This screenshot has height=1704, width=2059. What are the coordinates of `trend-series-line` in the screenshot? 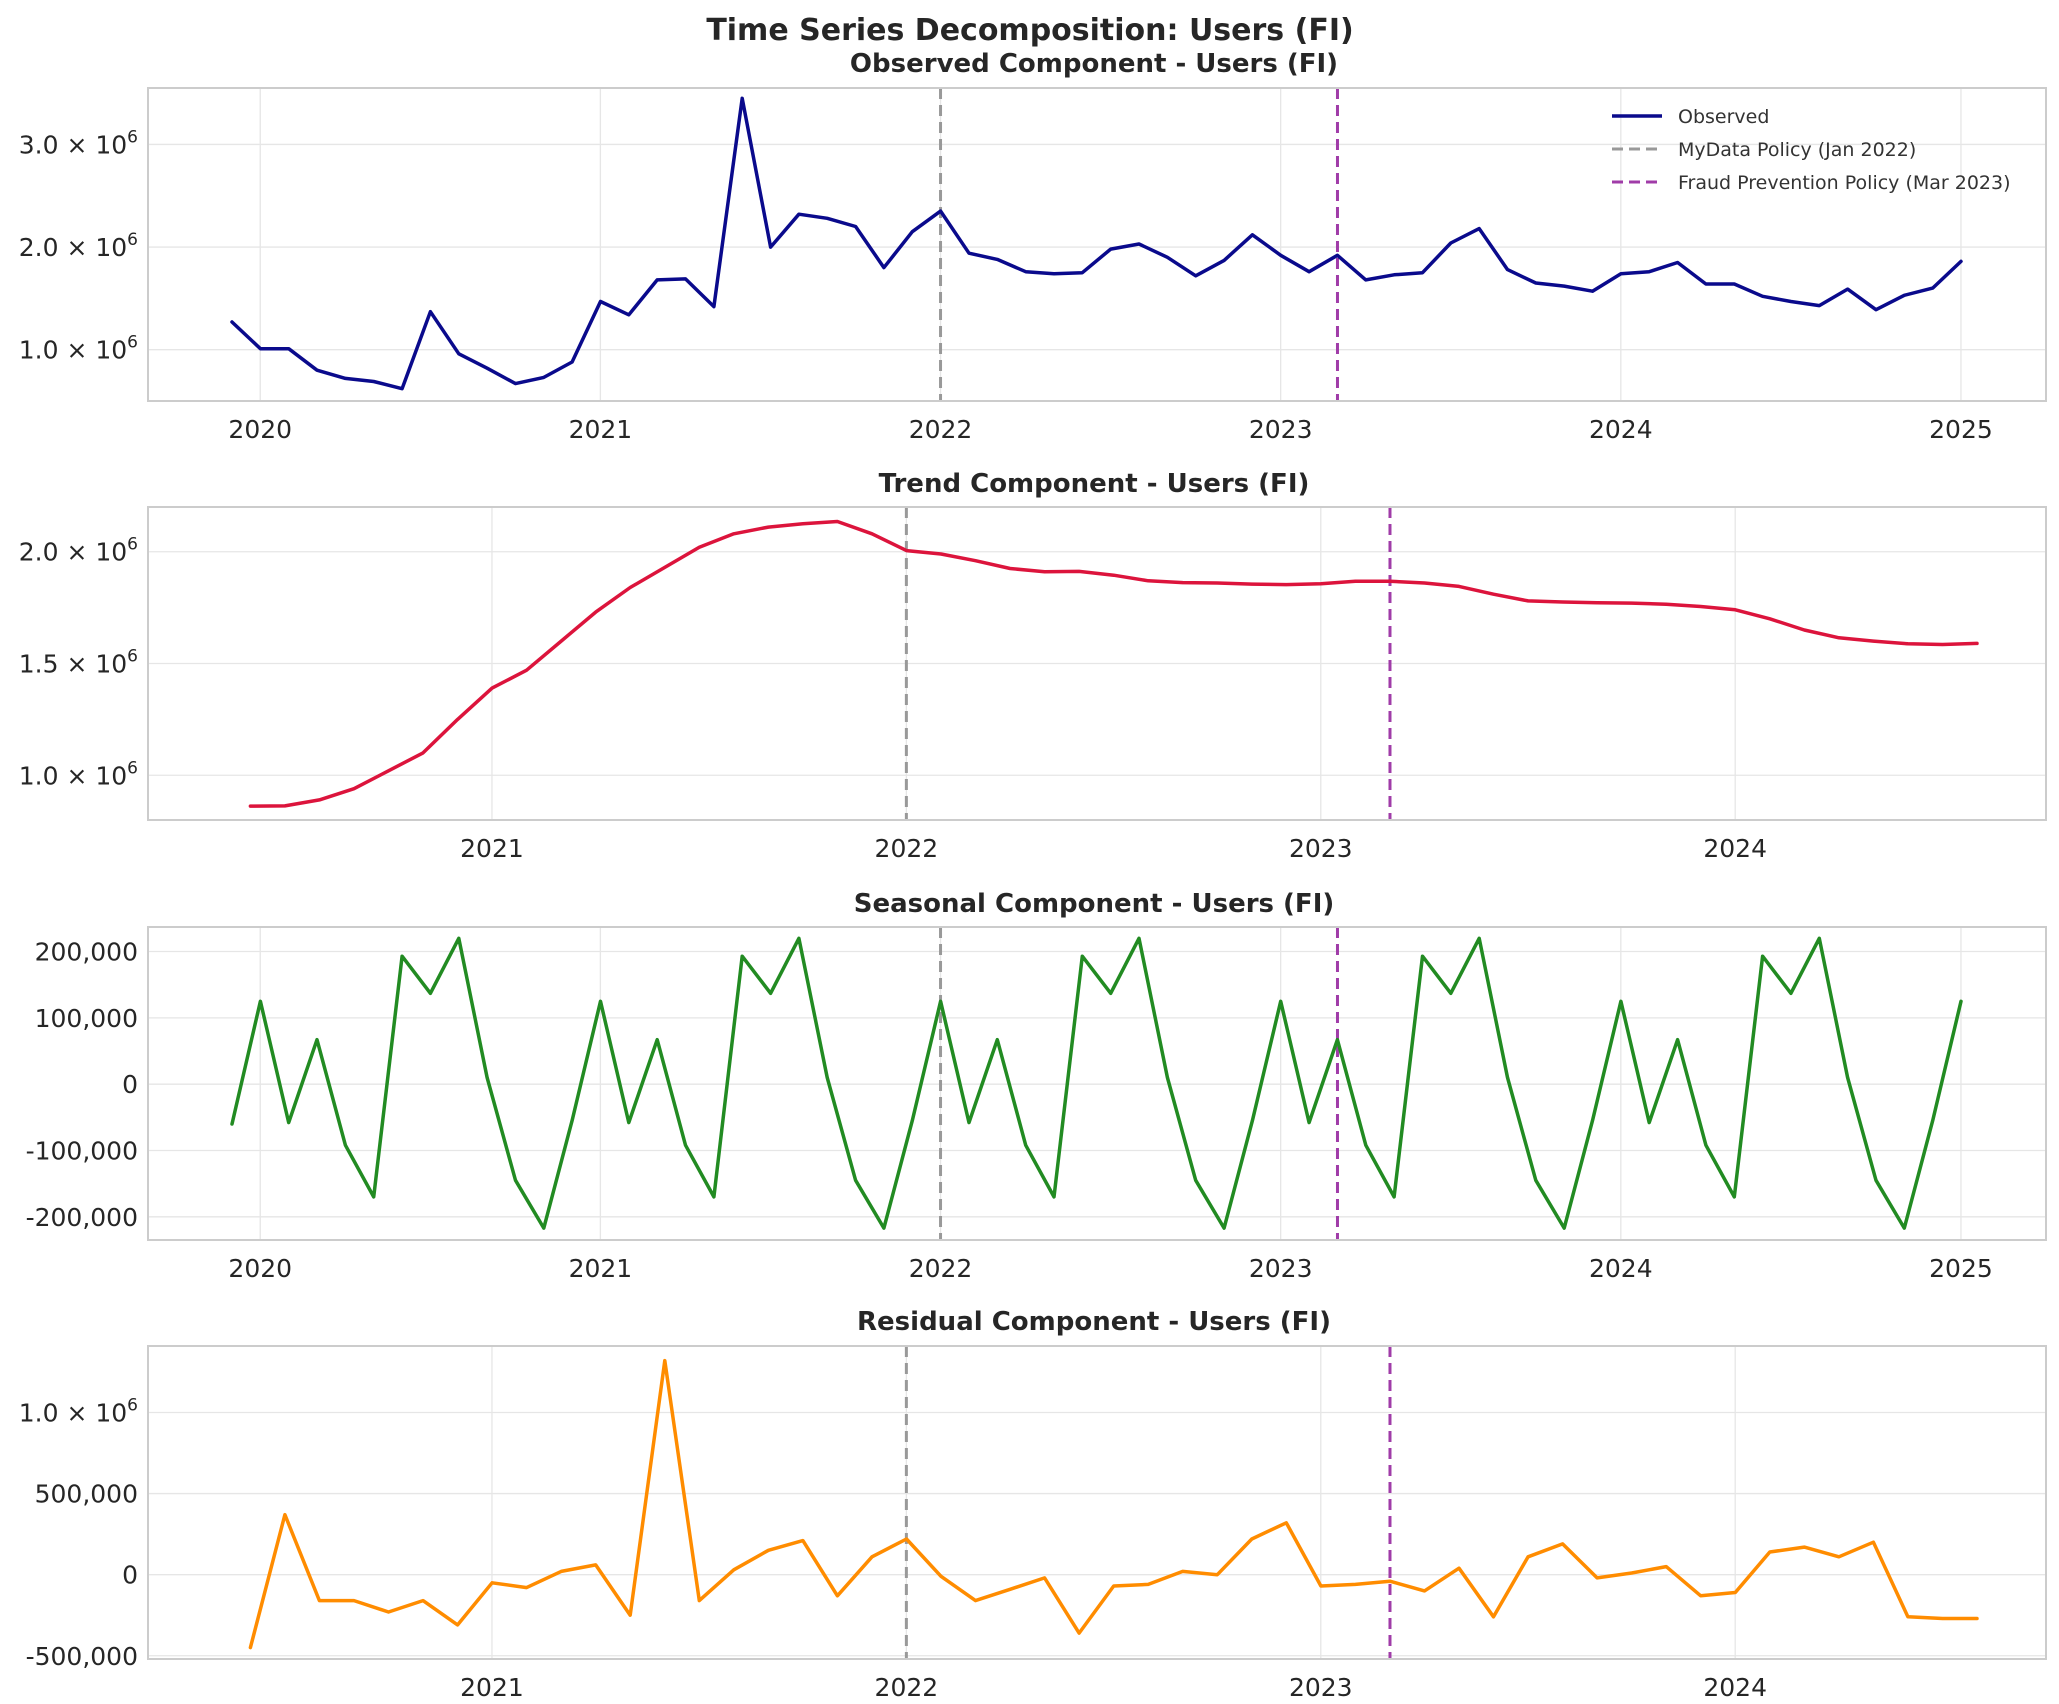 It's located at (1113, 663).